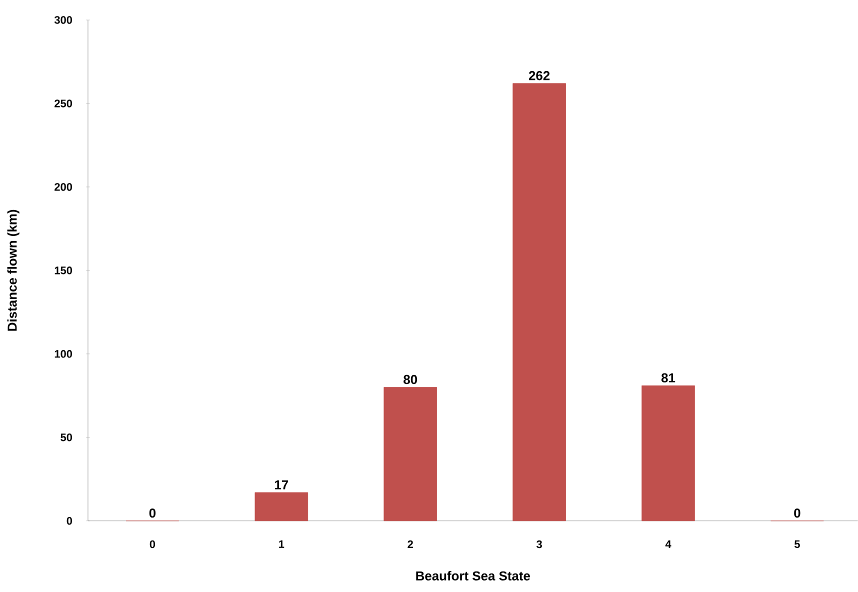 Image resolution: width=858 pixels, height=592 pixels. What do you see at coordinates (410, 544) in the screenshot?
I see `x-tick-label: 2` at bounding box center [410, 544].